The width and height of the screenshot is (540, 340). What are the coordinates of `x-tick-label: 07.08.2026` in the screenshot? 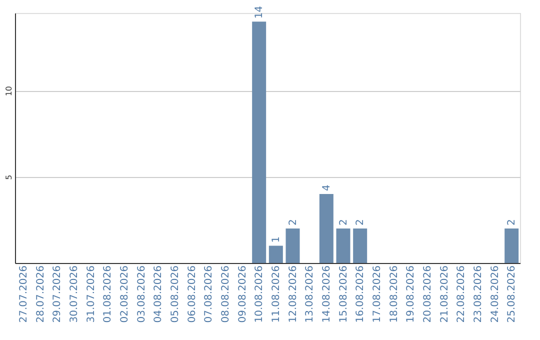 It's located at (209, 294).